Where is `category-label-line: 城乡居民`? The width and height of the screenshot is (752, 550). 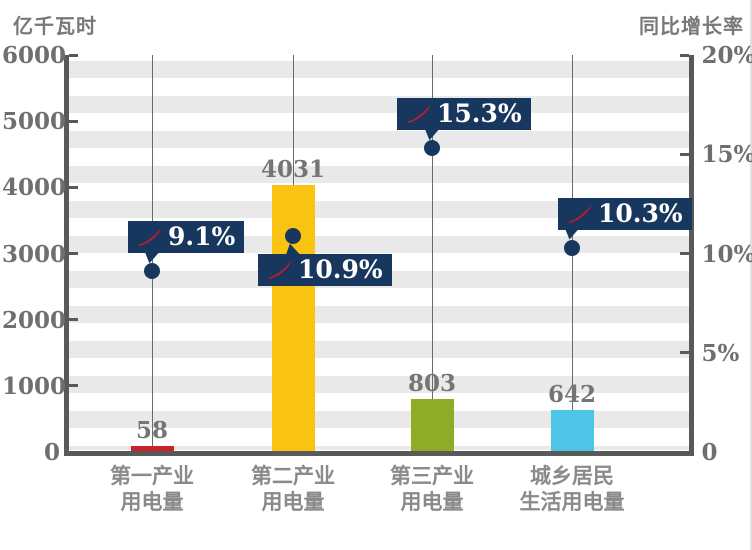
category-label-line: 城乡居民 is located at coordinates (572, 476).